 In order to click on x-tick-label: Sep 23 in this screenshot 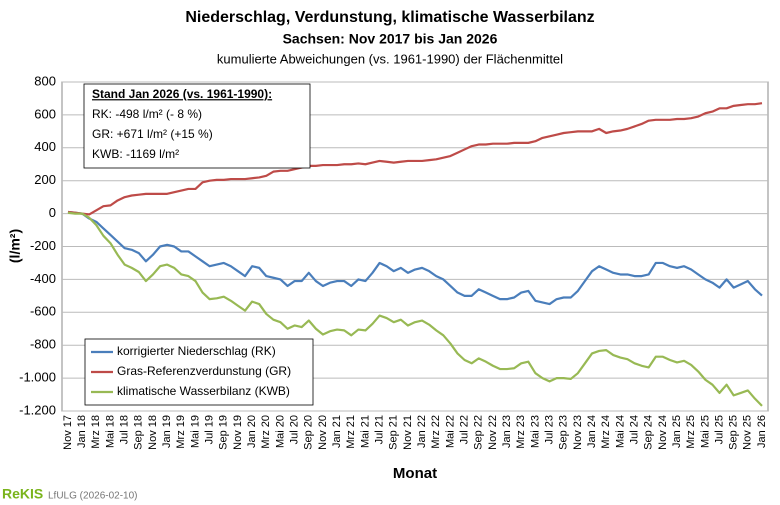, I will do `click(564, 432)`.